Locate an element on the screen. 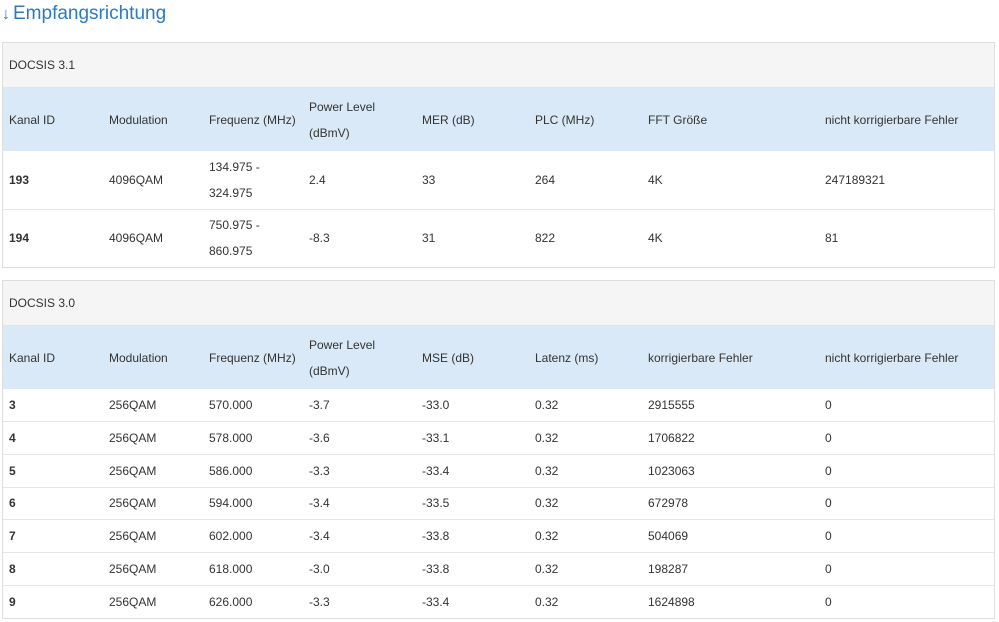  cell-frequency: 578.000 is located at coordinates (253, 438).